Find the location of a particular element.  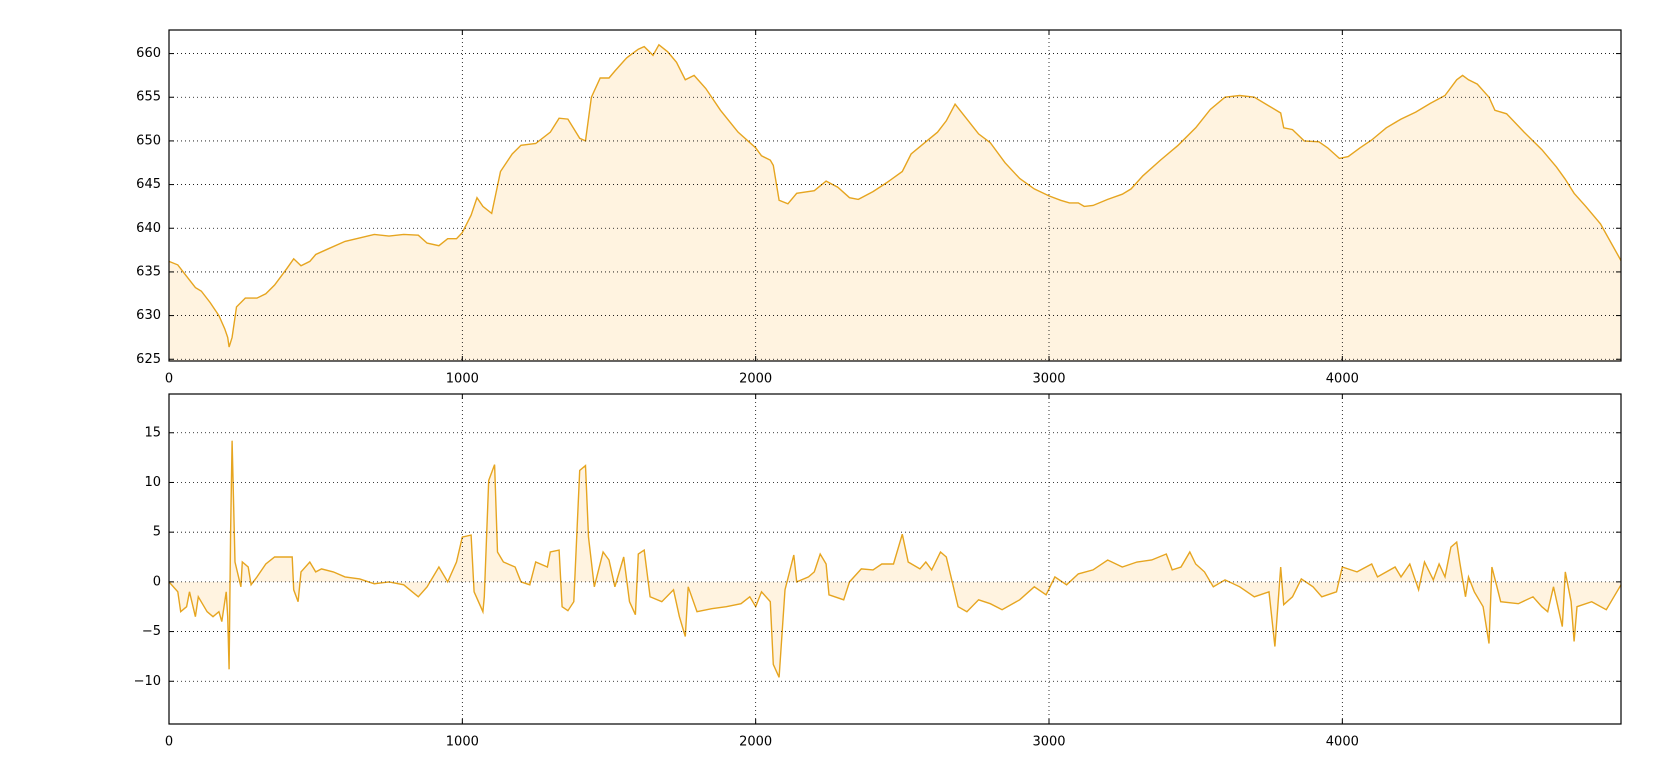

y-tick-label: 635 is located at coordinates (148, 271).